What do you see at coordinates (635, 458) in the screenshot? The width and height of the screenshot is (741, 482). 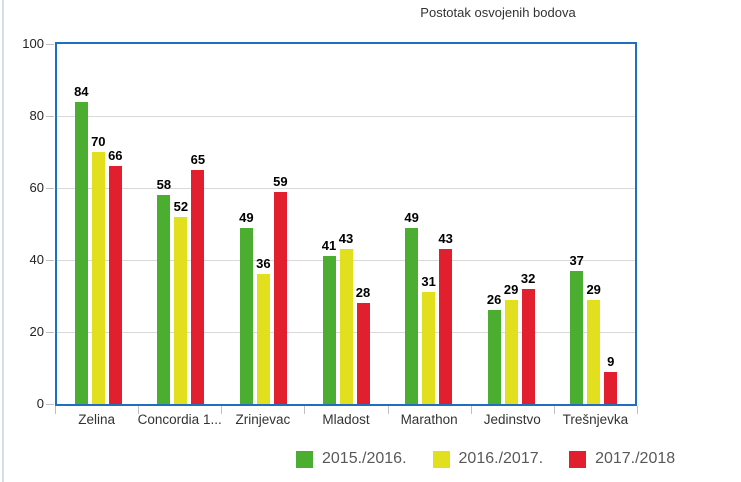 I see `legend-series-label: 2017./2018` at bounding box center [635, 458].